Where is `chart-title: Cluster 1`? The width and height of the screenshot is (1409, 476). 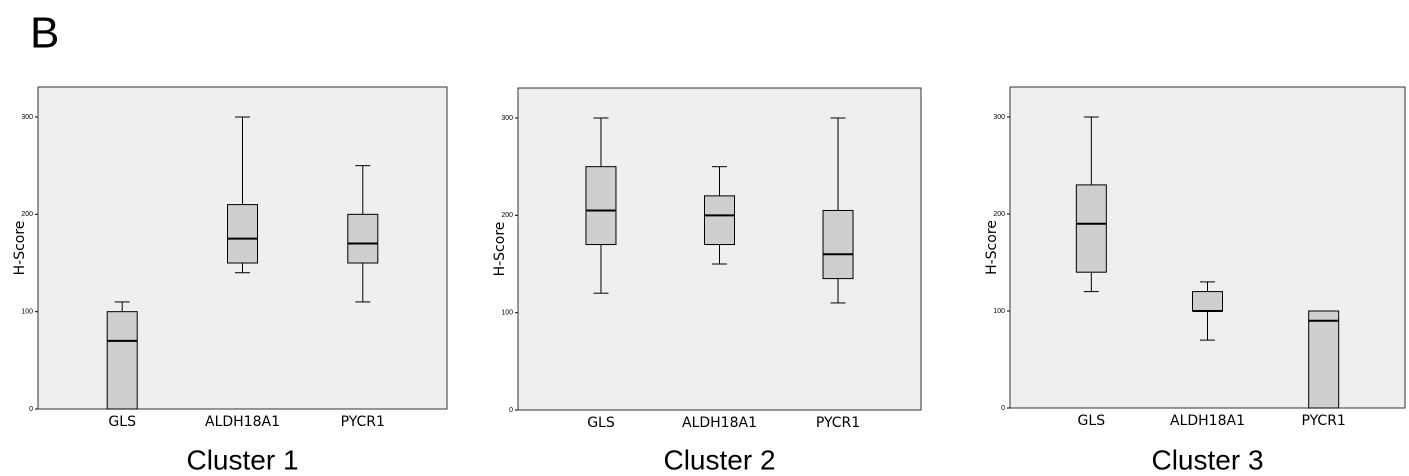
chart-title: Cluster 1 is located at coordinates (242, 459).